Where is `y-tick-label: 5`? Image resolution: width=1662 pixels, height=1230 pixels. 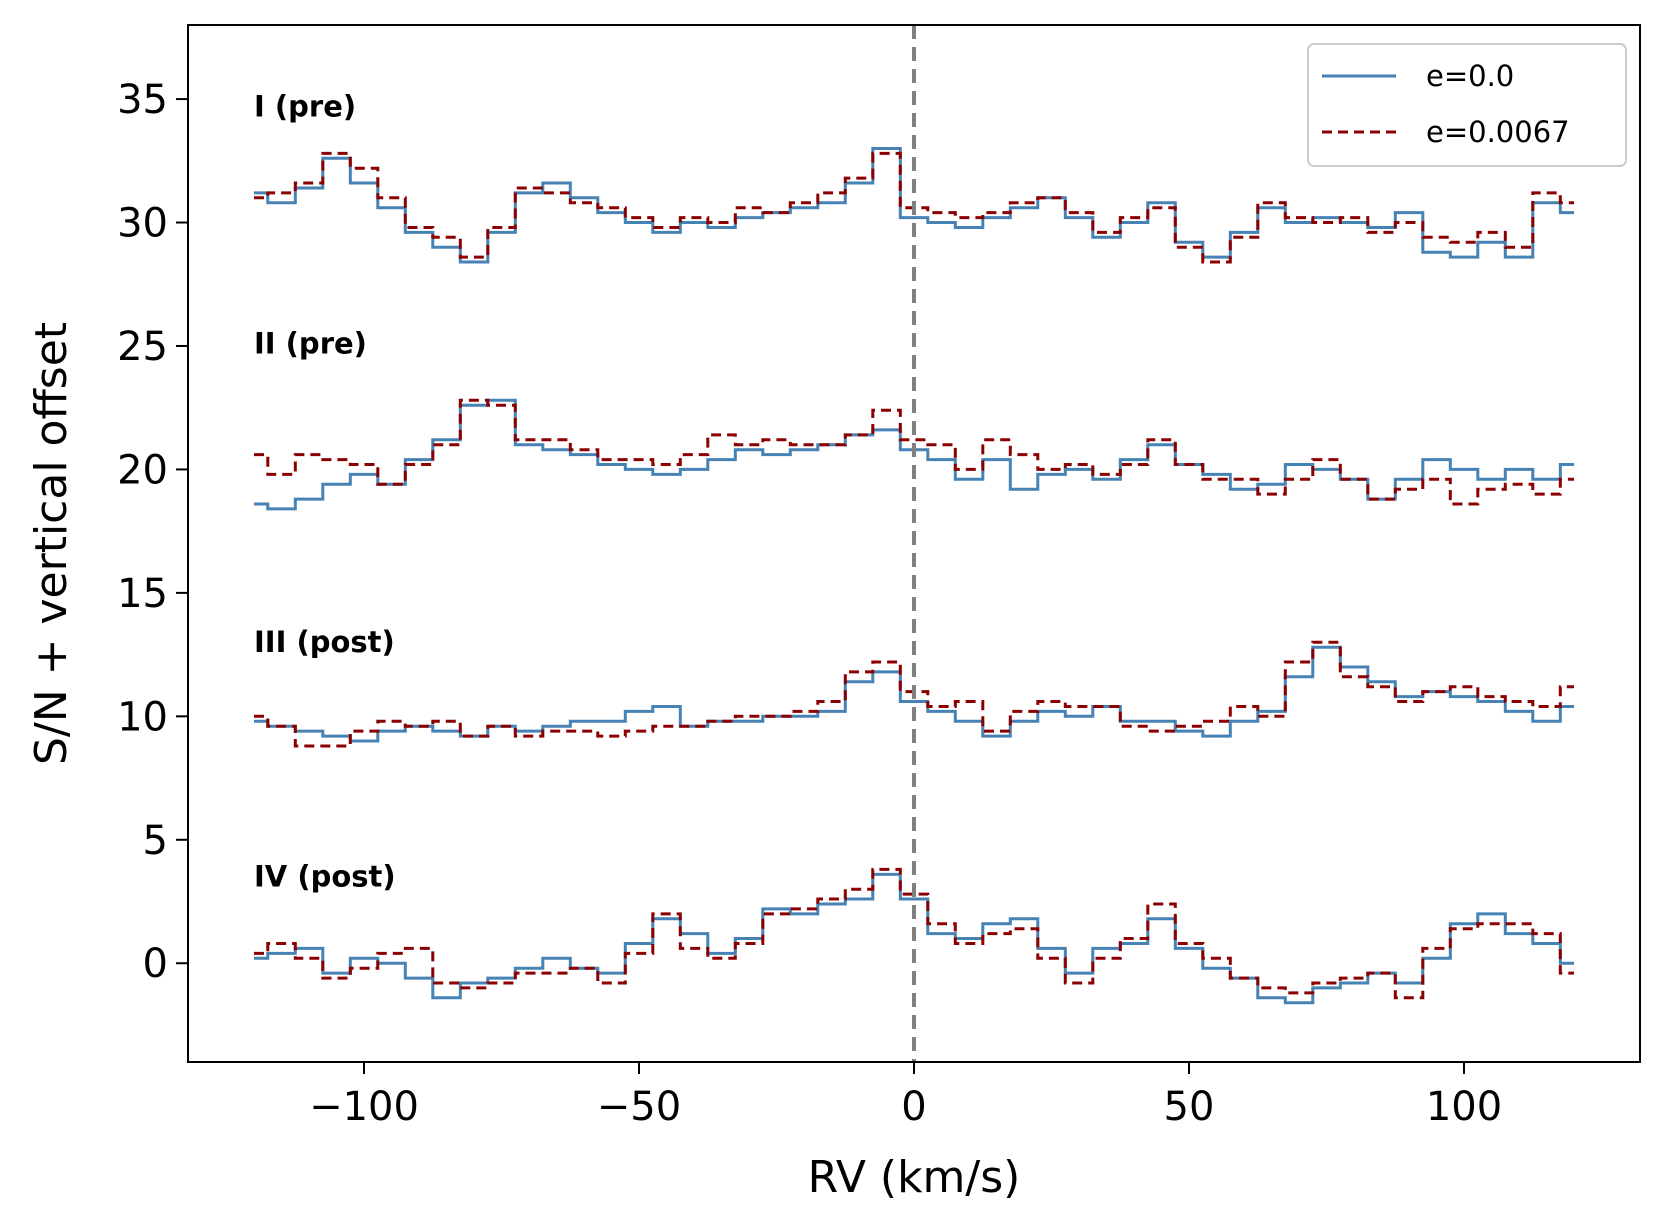
y-tick-label: 5 is located at coordinates (155, 841).